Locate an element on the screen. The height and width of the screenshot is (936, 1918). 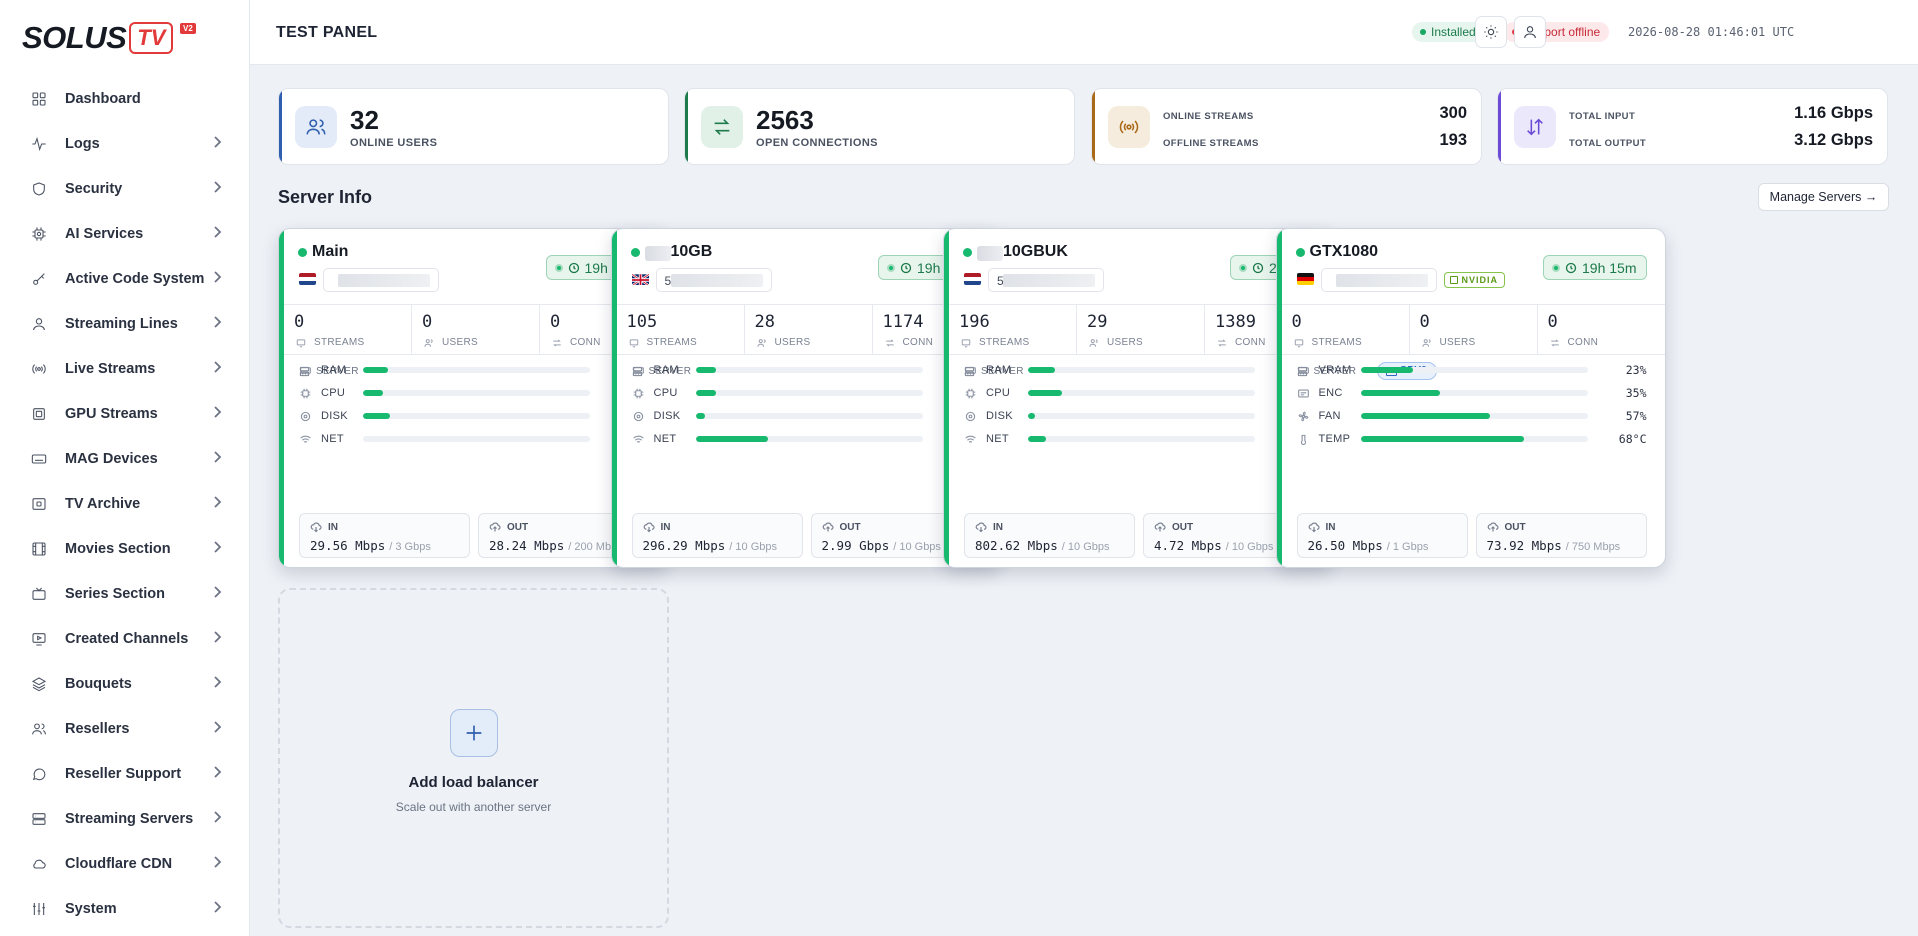
sidebar-item-security: Security is located at coordinates (124, 188).